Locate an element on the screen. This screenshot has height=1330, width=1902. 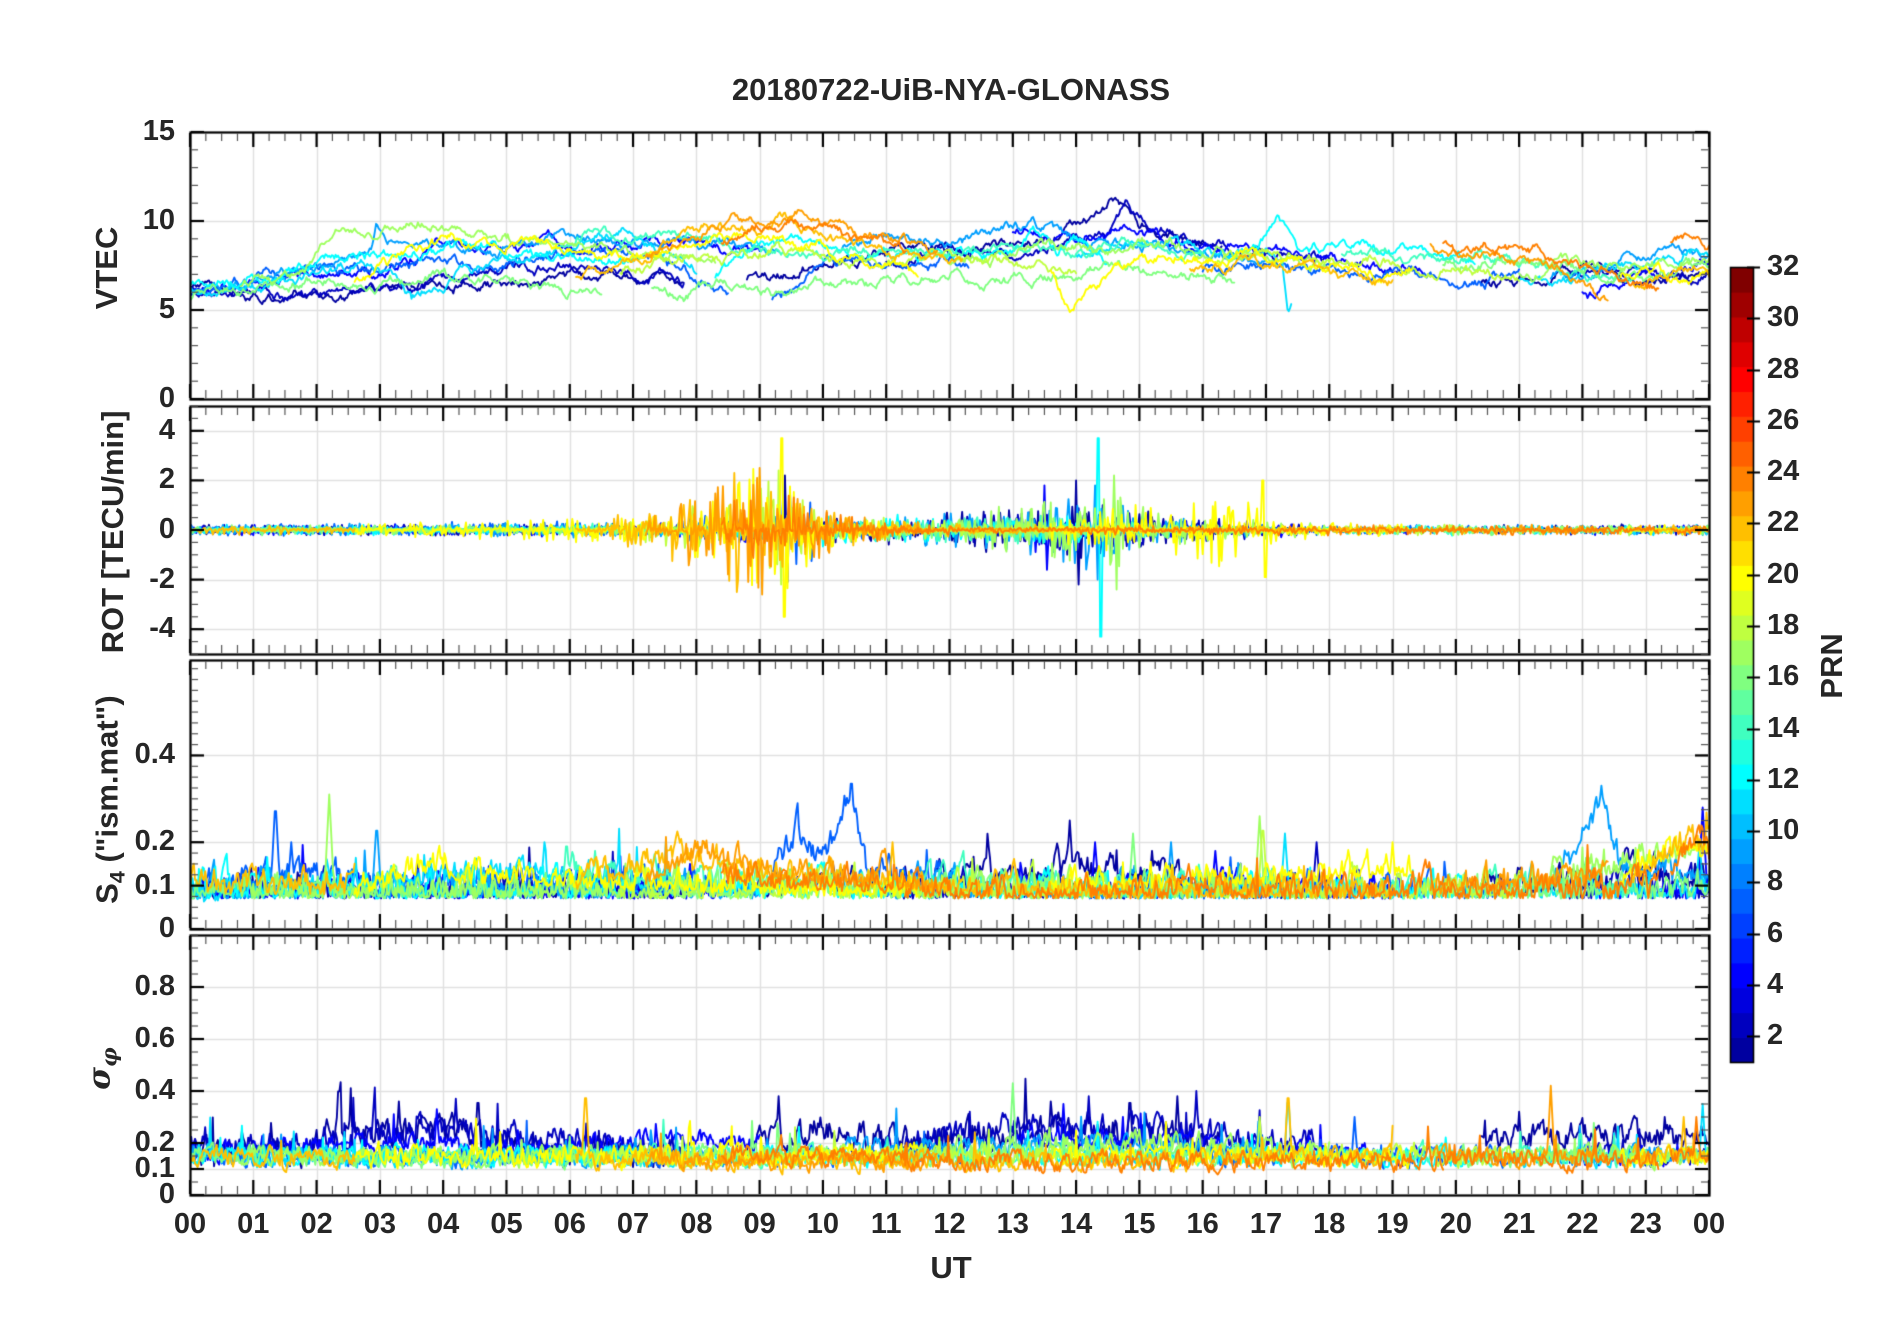
x-tick-label: 10 is located at coordinates (823, 1224).